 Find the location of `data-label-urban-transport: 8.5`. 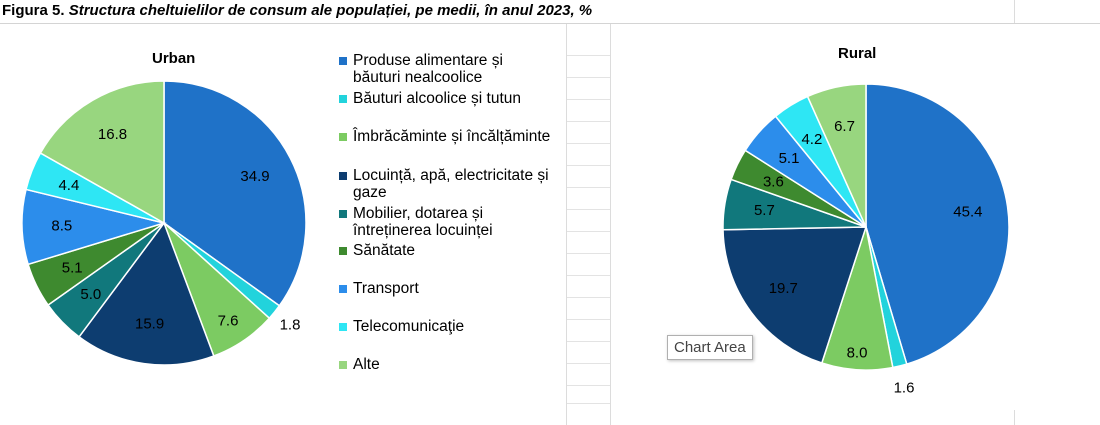

data-label-urban-transport: 8.5 is located at coordinates (61, 225).